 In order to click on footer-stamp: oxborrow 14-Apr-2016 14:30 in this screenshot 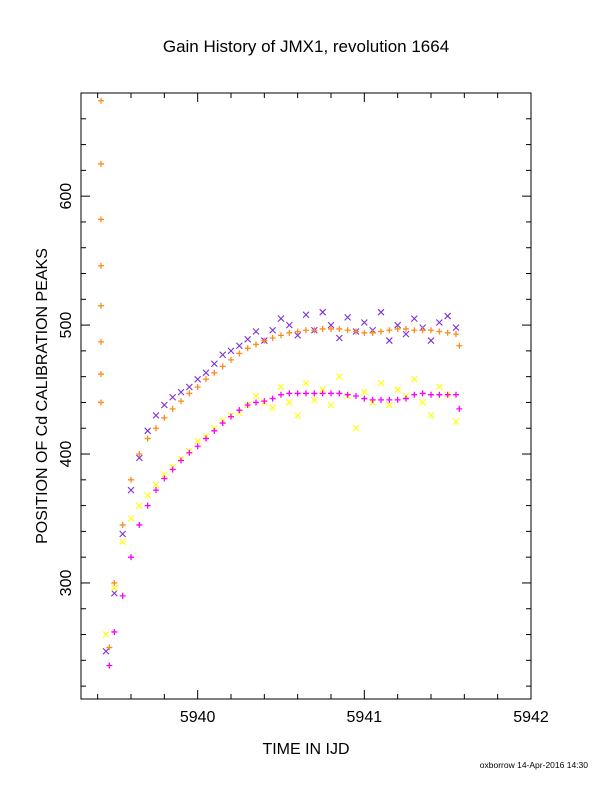, I will do `click(534, 765)`.